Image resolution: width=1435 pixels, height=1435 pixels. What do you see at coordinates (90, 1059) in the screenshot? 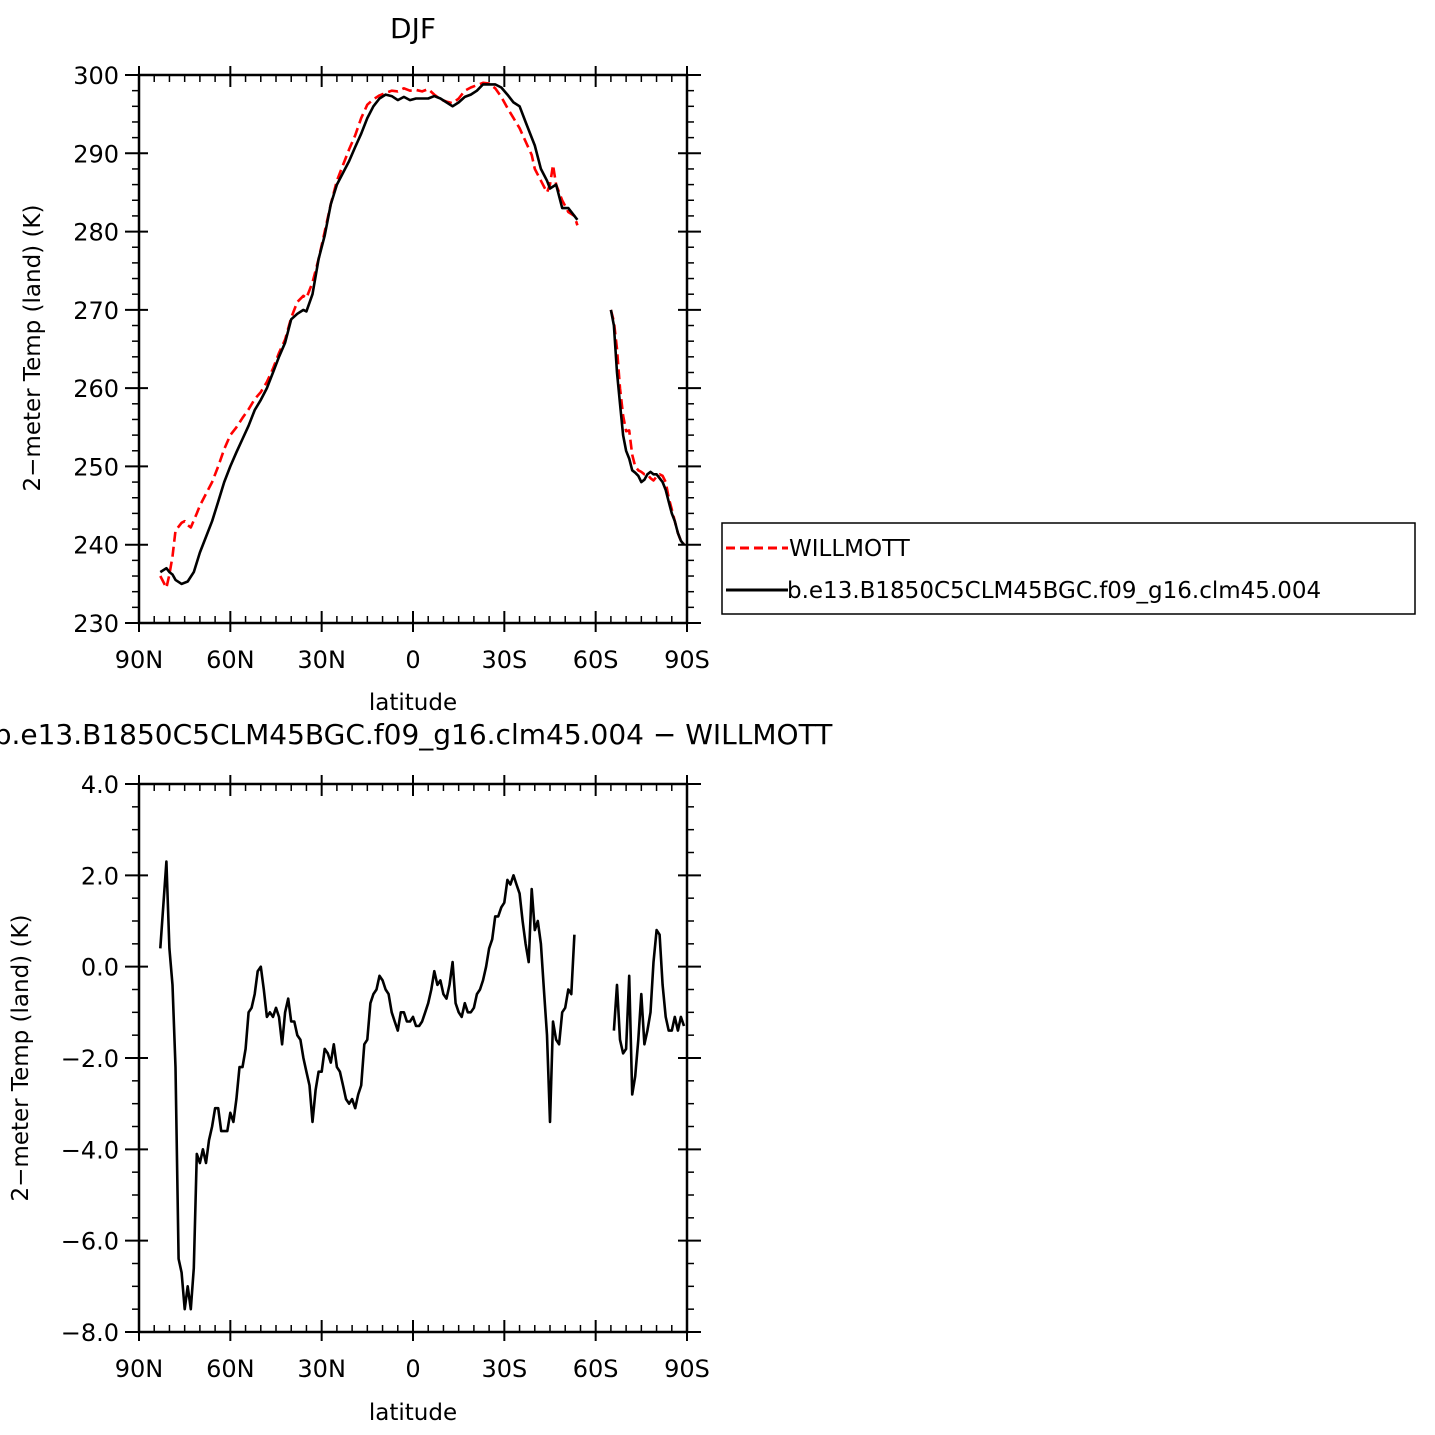
I see `y-tick-label: −2.0` at bounding box center [90, 1059].